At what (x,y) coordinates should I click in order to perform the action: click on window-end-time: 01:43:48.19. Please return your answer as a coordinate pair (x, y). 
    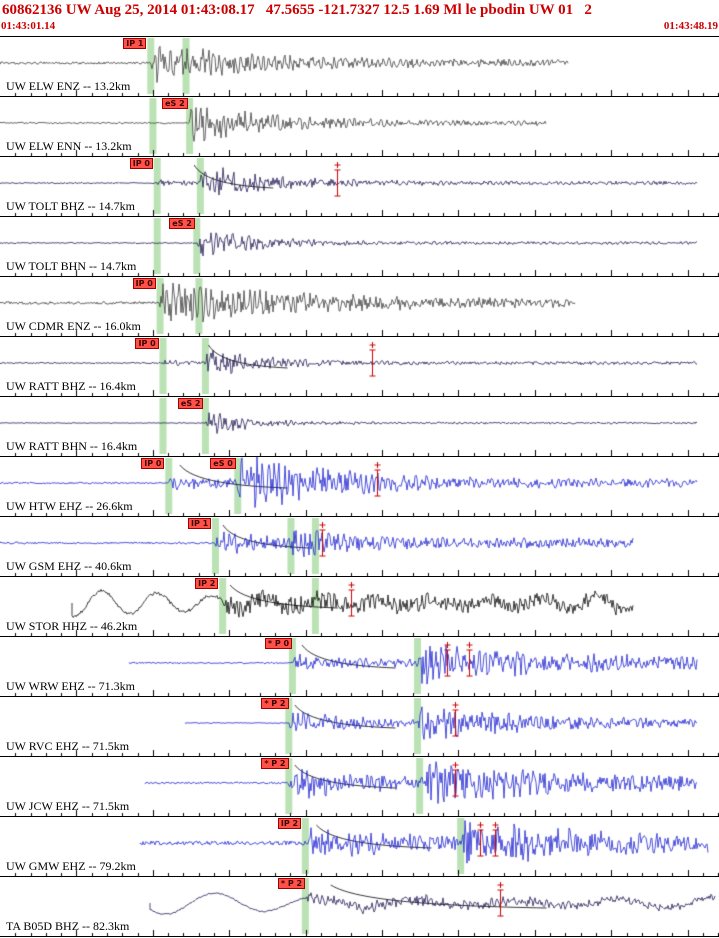
    Looking at the image, I should click on (690, 26).